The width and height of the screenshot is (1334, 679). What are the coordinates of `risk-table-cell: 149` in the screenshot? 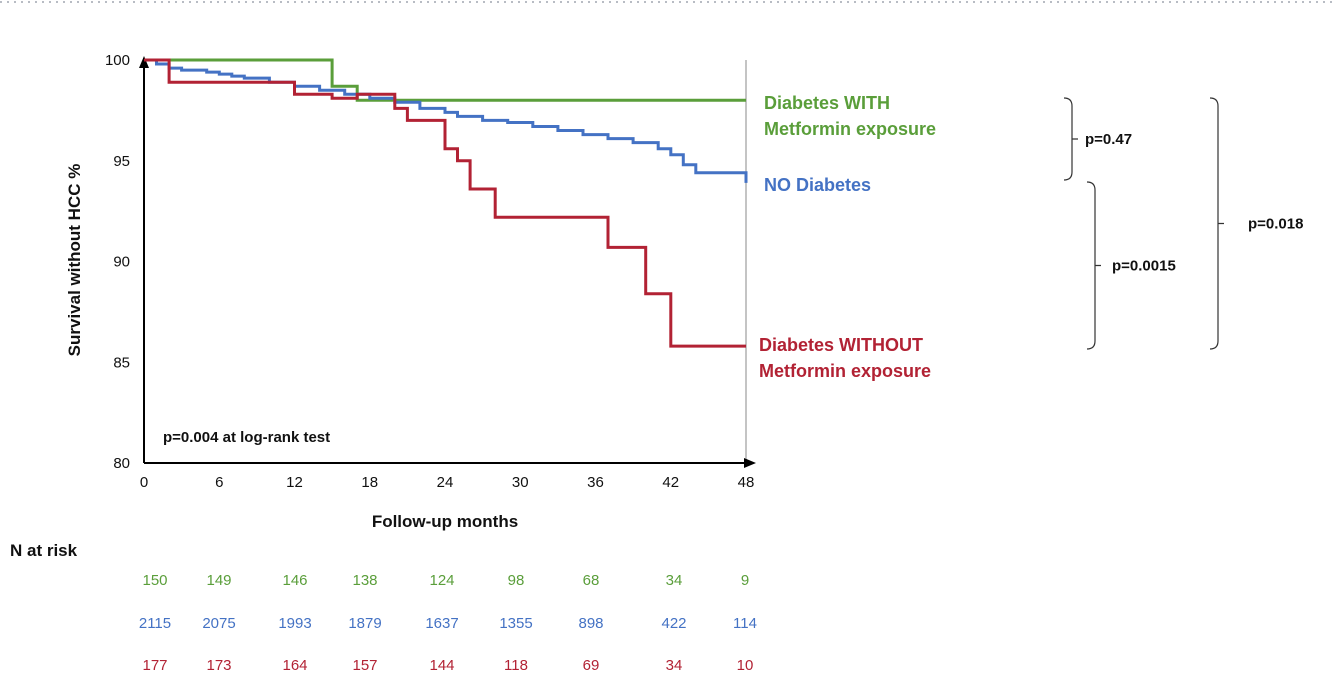 It's located at (218, 580).